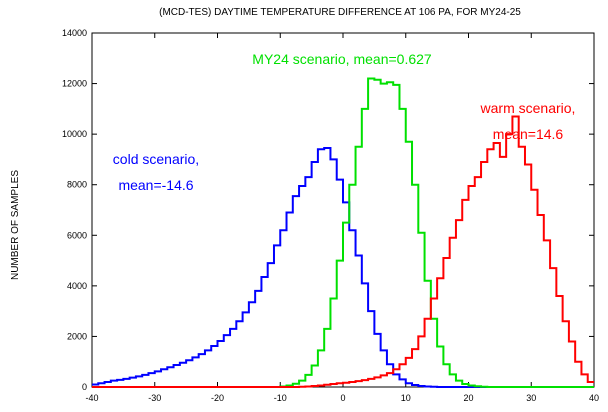 The height and width of the screenshot is (412, 608). Describe the element at coordinates (91, 398) in the screenshot. I see `x-tick-label: -40` at that location.